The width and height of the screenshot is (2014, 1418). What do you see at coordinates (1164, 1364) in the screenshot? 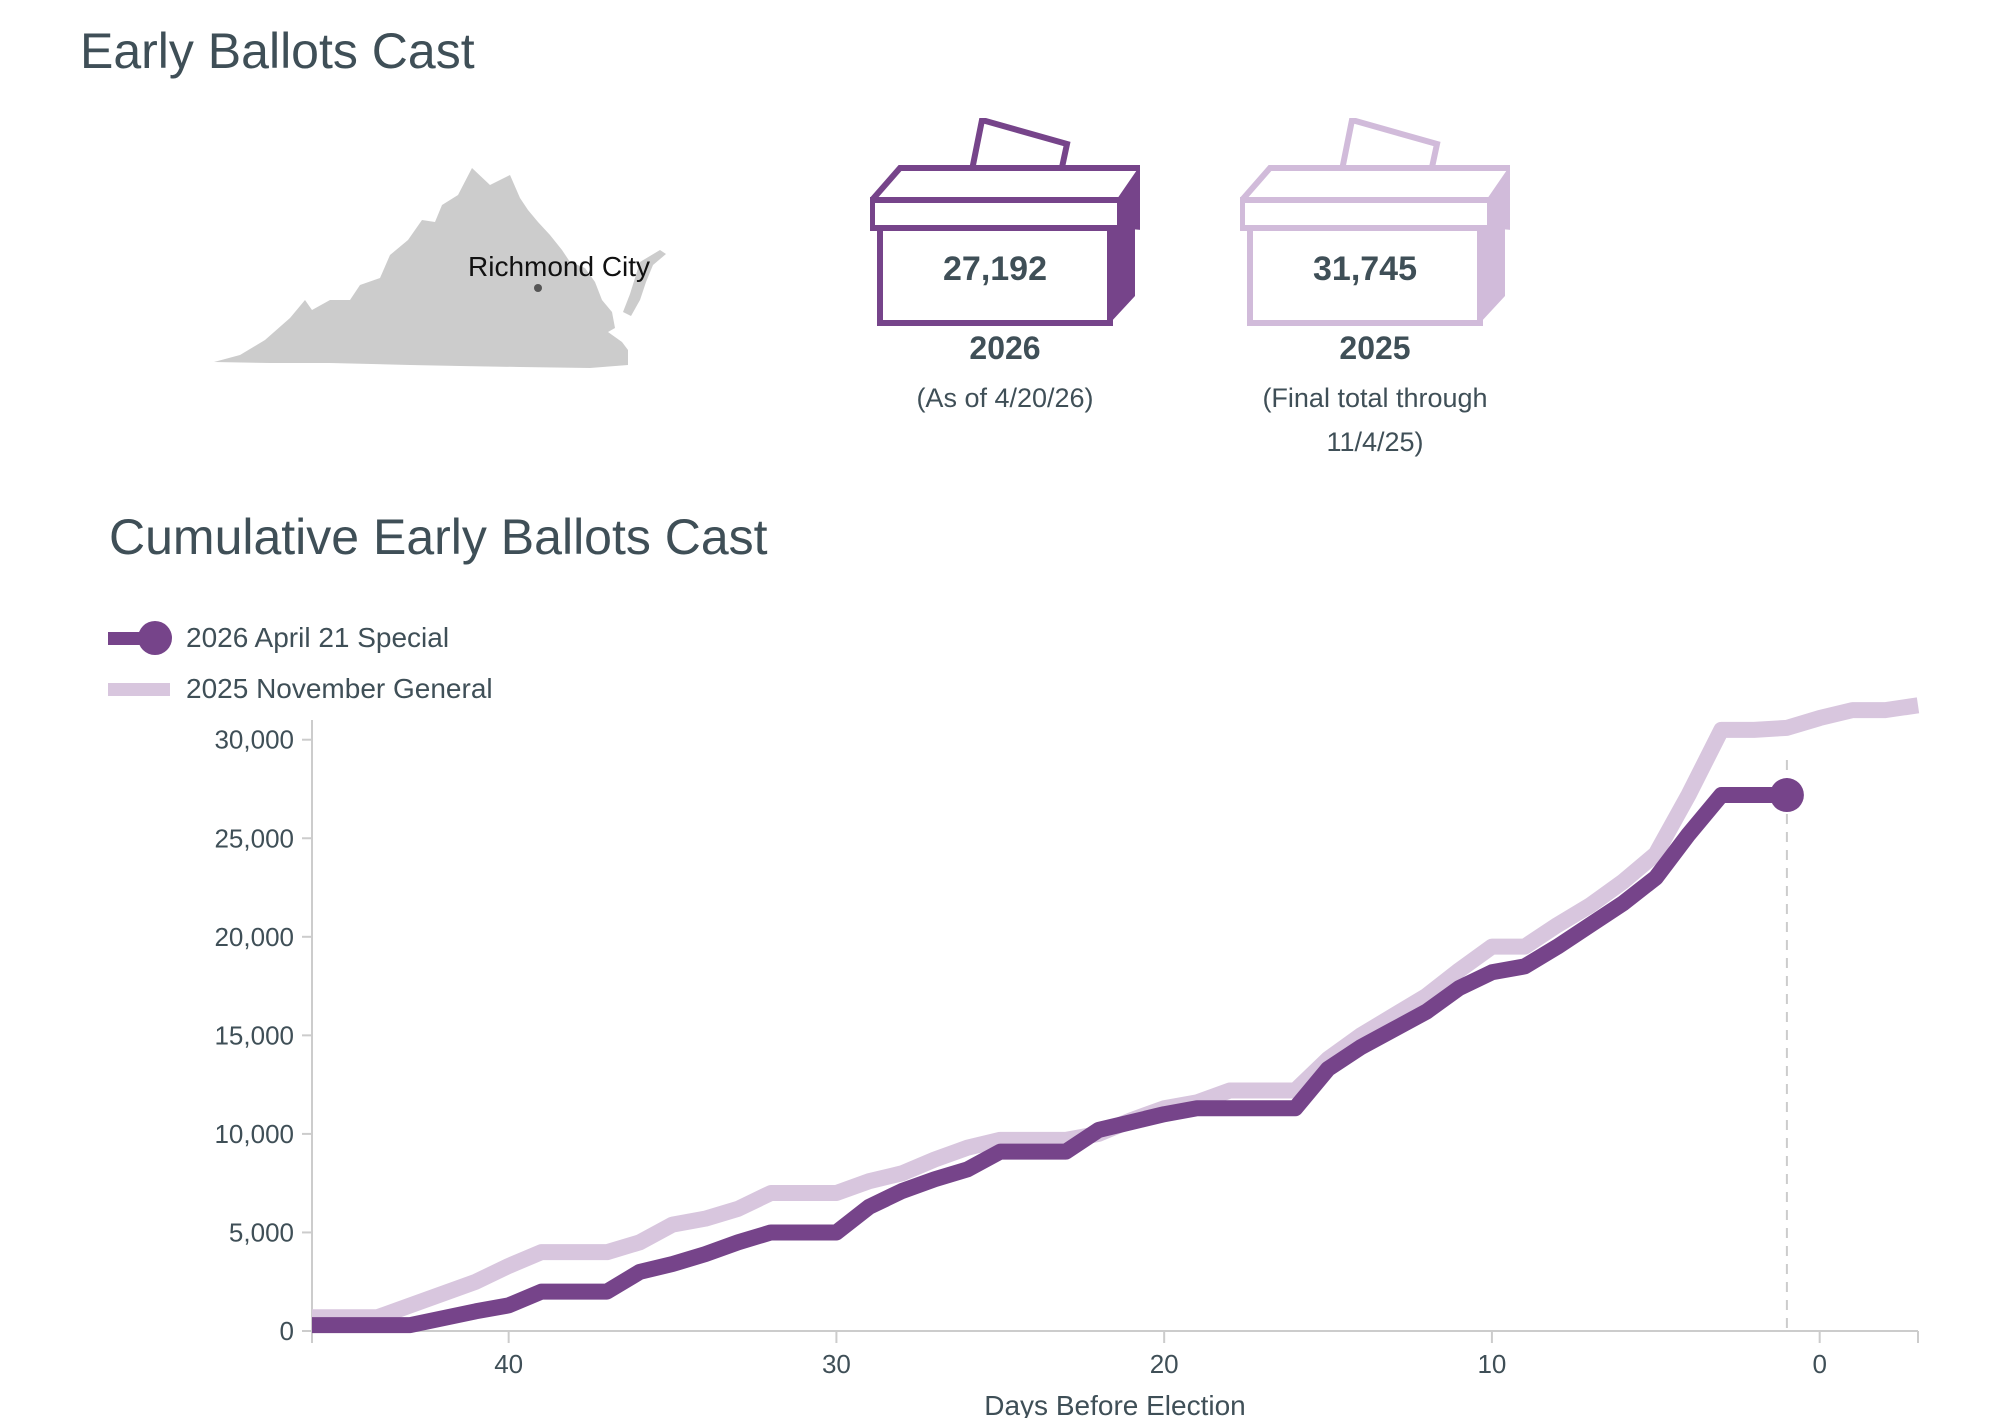
I see `x-tick-label: 20` at bounding box center [1164, 1364].